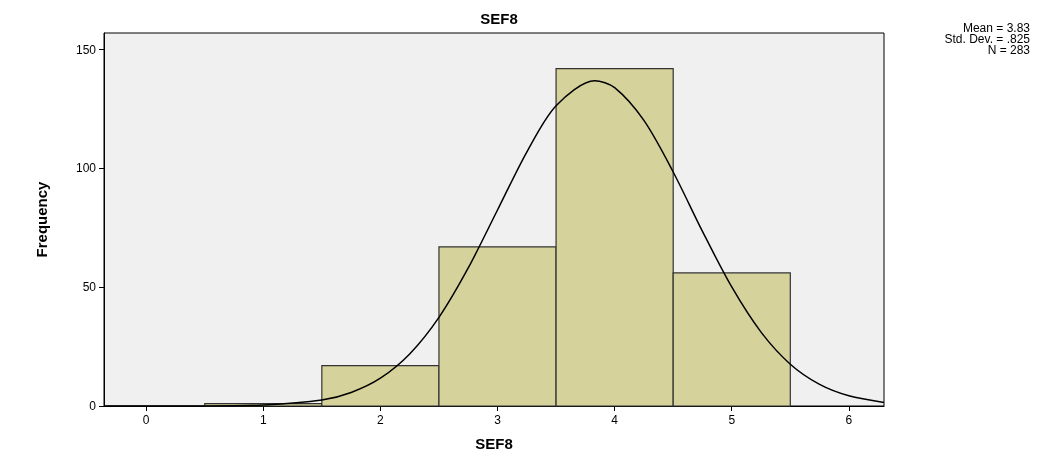 This screenshot has height=456, width=1050. I want to click on y-tick-label: 150, so click(86, 49).